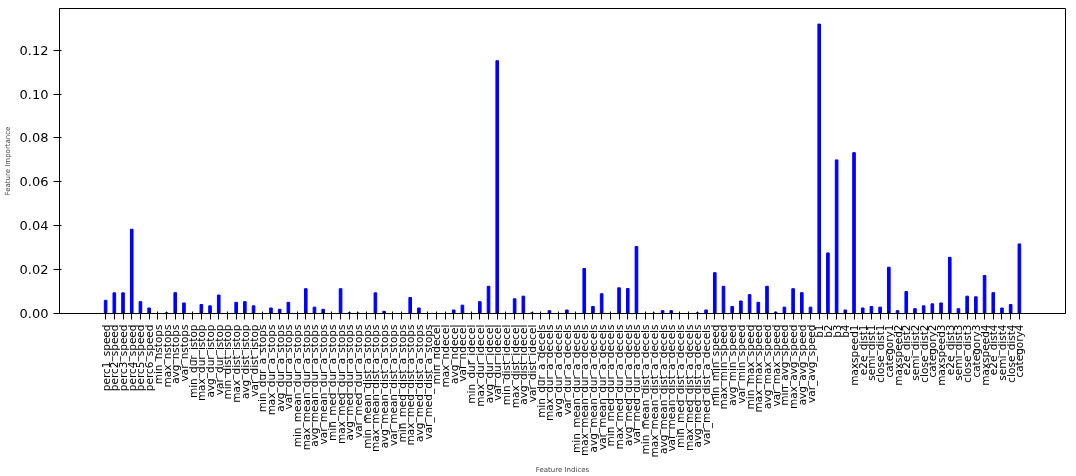 The width and height of the screenshot is (1076, 476). What do you see at coordinates (620, 387) in the screenshot?
I see `x-tick-label: max_med_dur_a_decels` at bounding box center [620, 387].